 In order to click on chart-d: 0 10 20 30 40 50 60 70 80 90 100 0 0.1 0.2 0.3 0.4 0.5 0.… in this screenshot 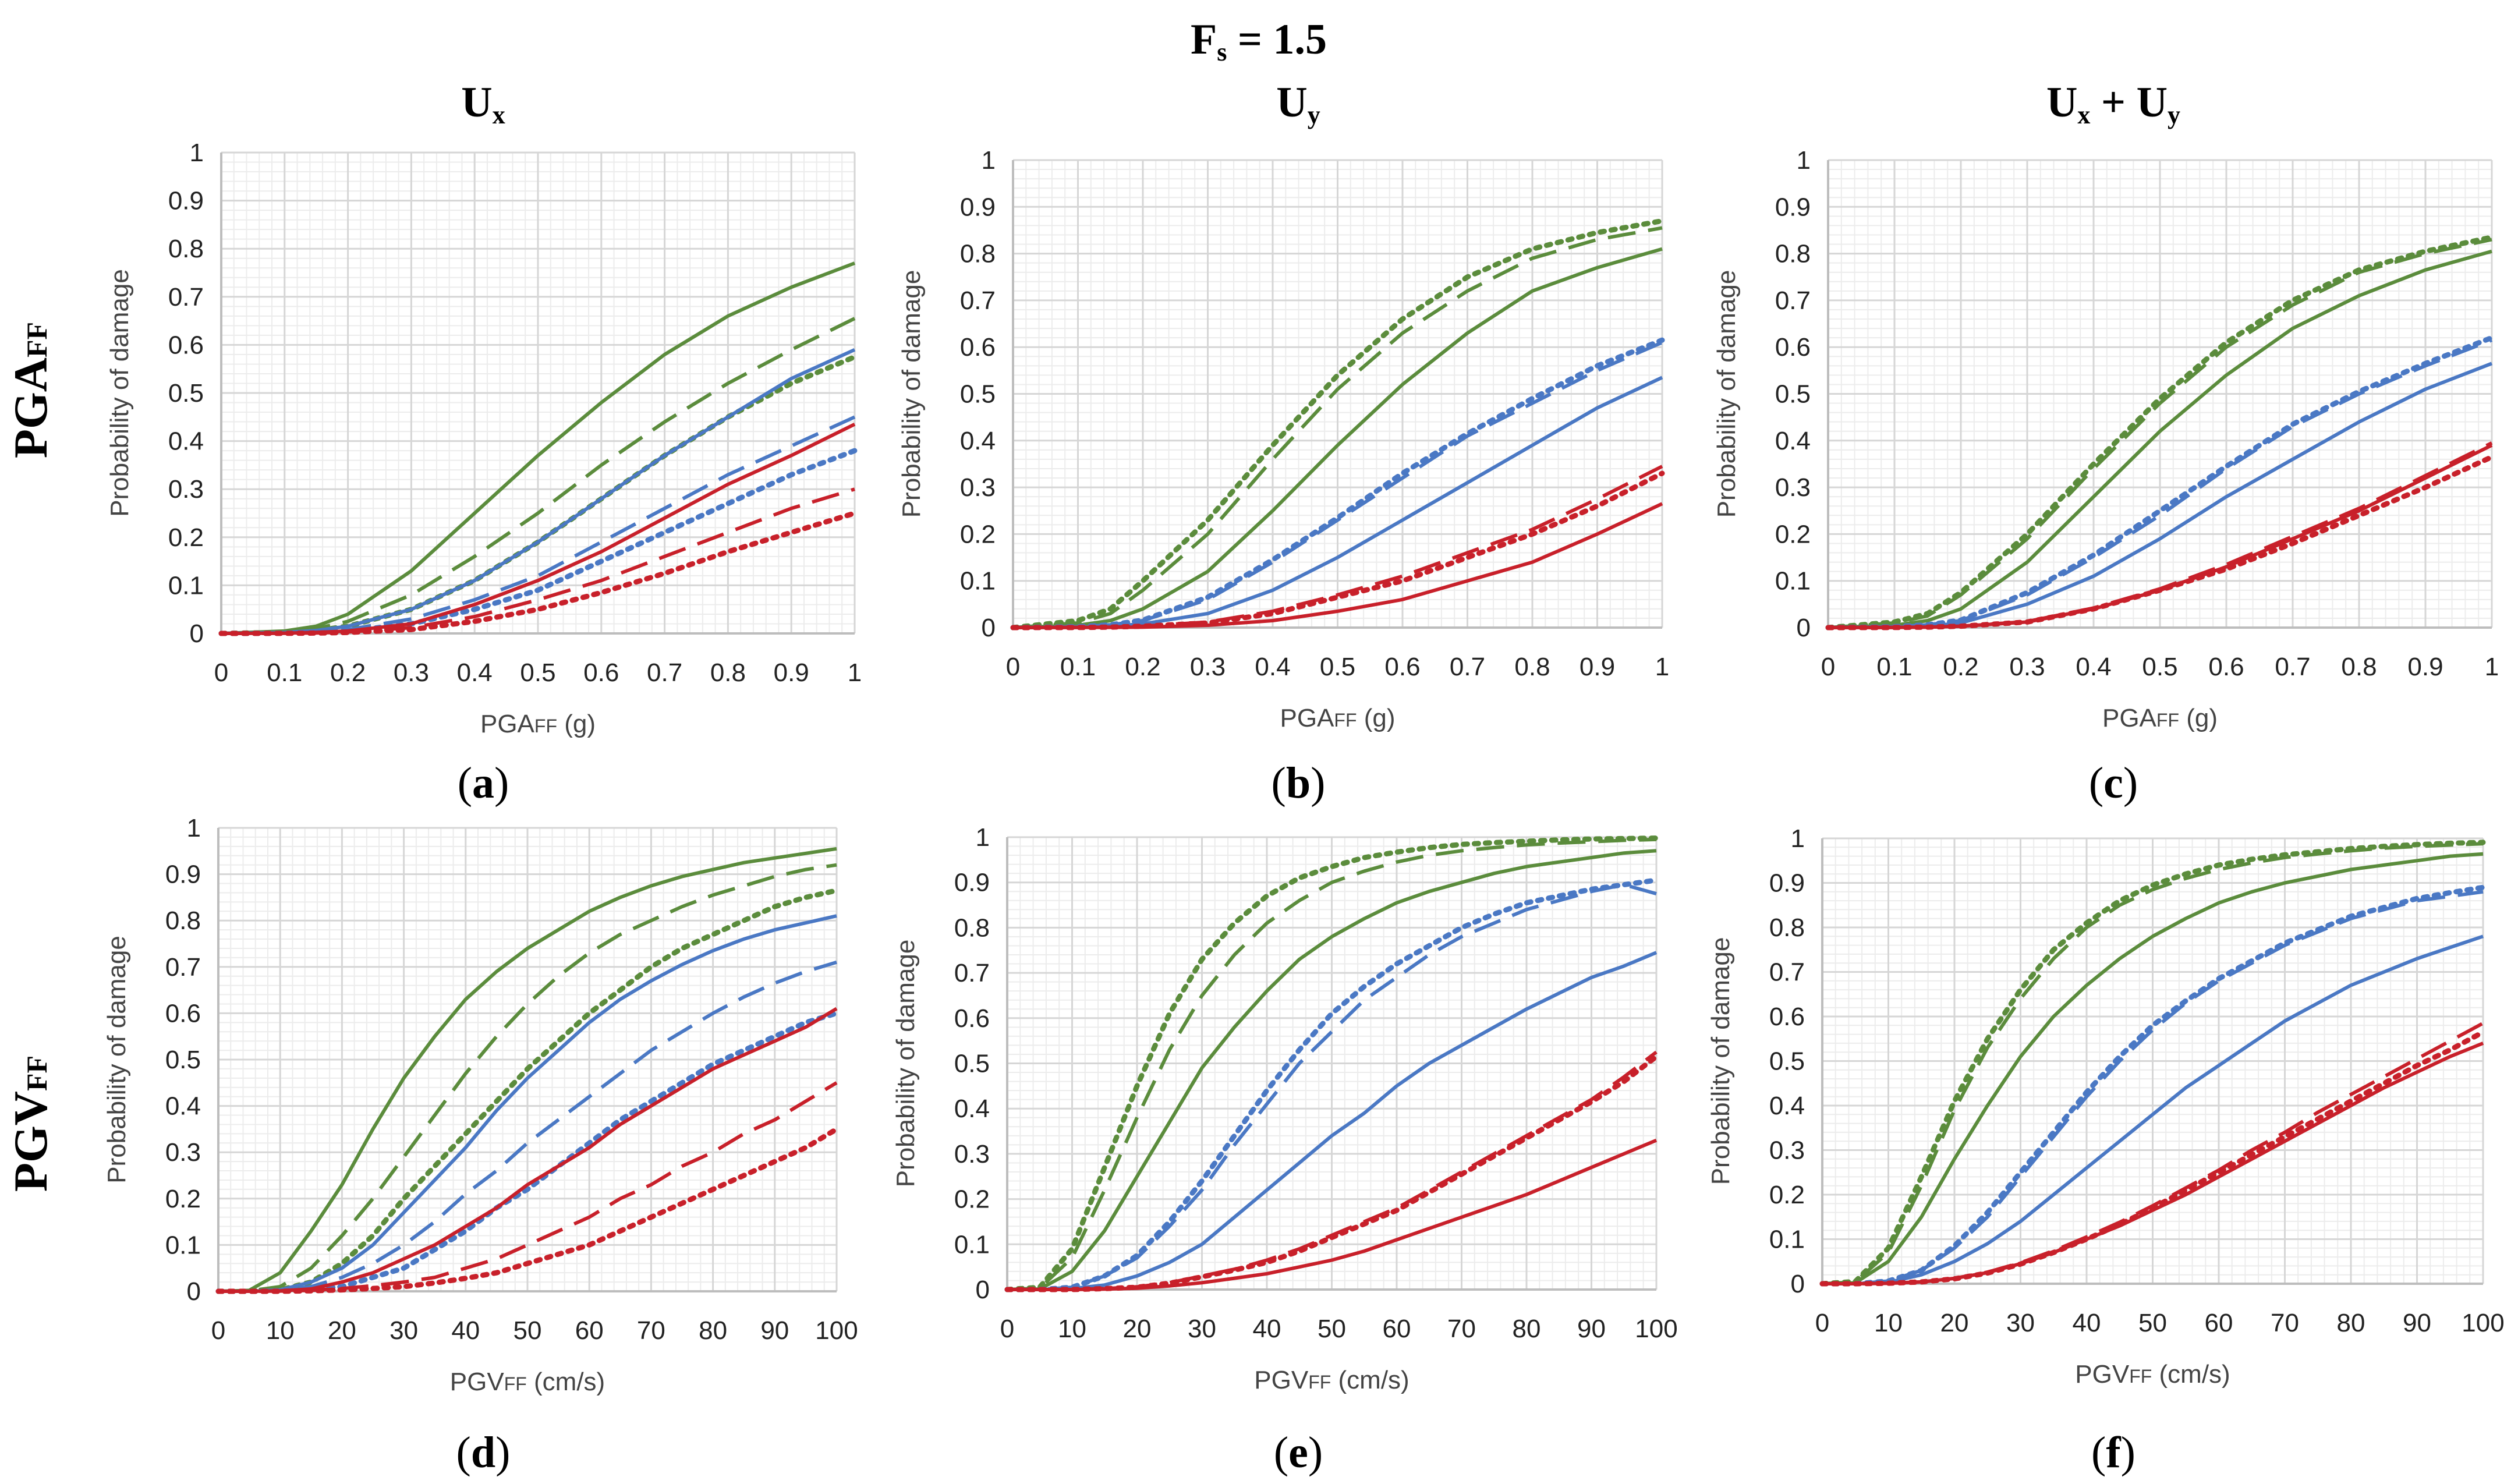, I will do `click(480, 1145)`.